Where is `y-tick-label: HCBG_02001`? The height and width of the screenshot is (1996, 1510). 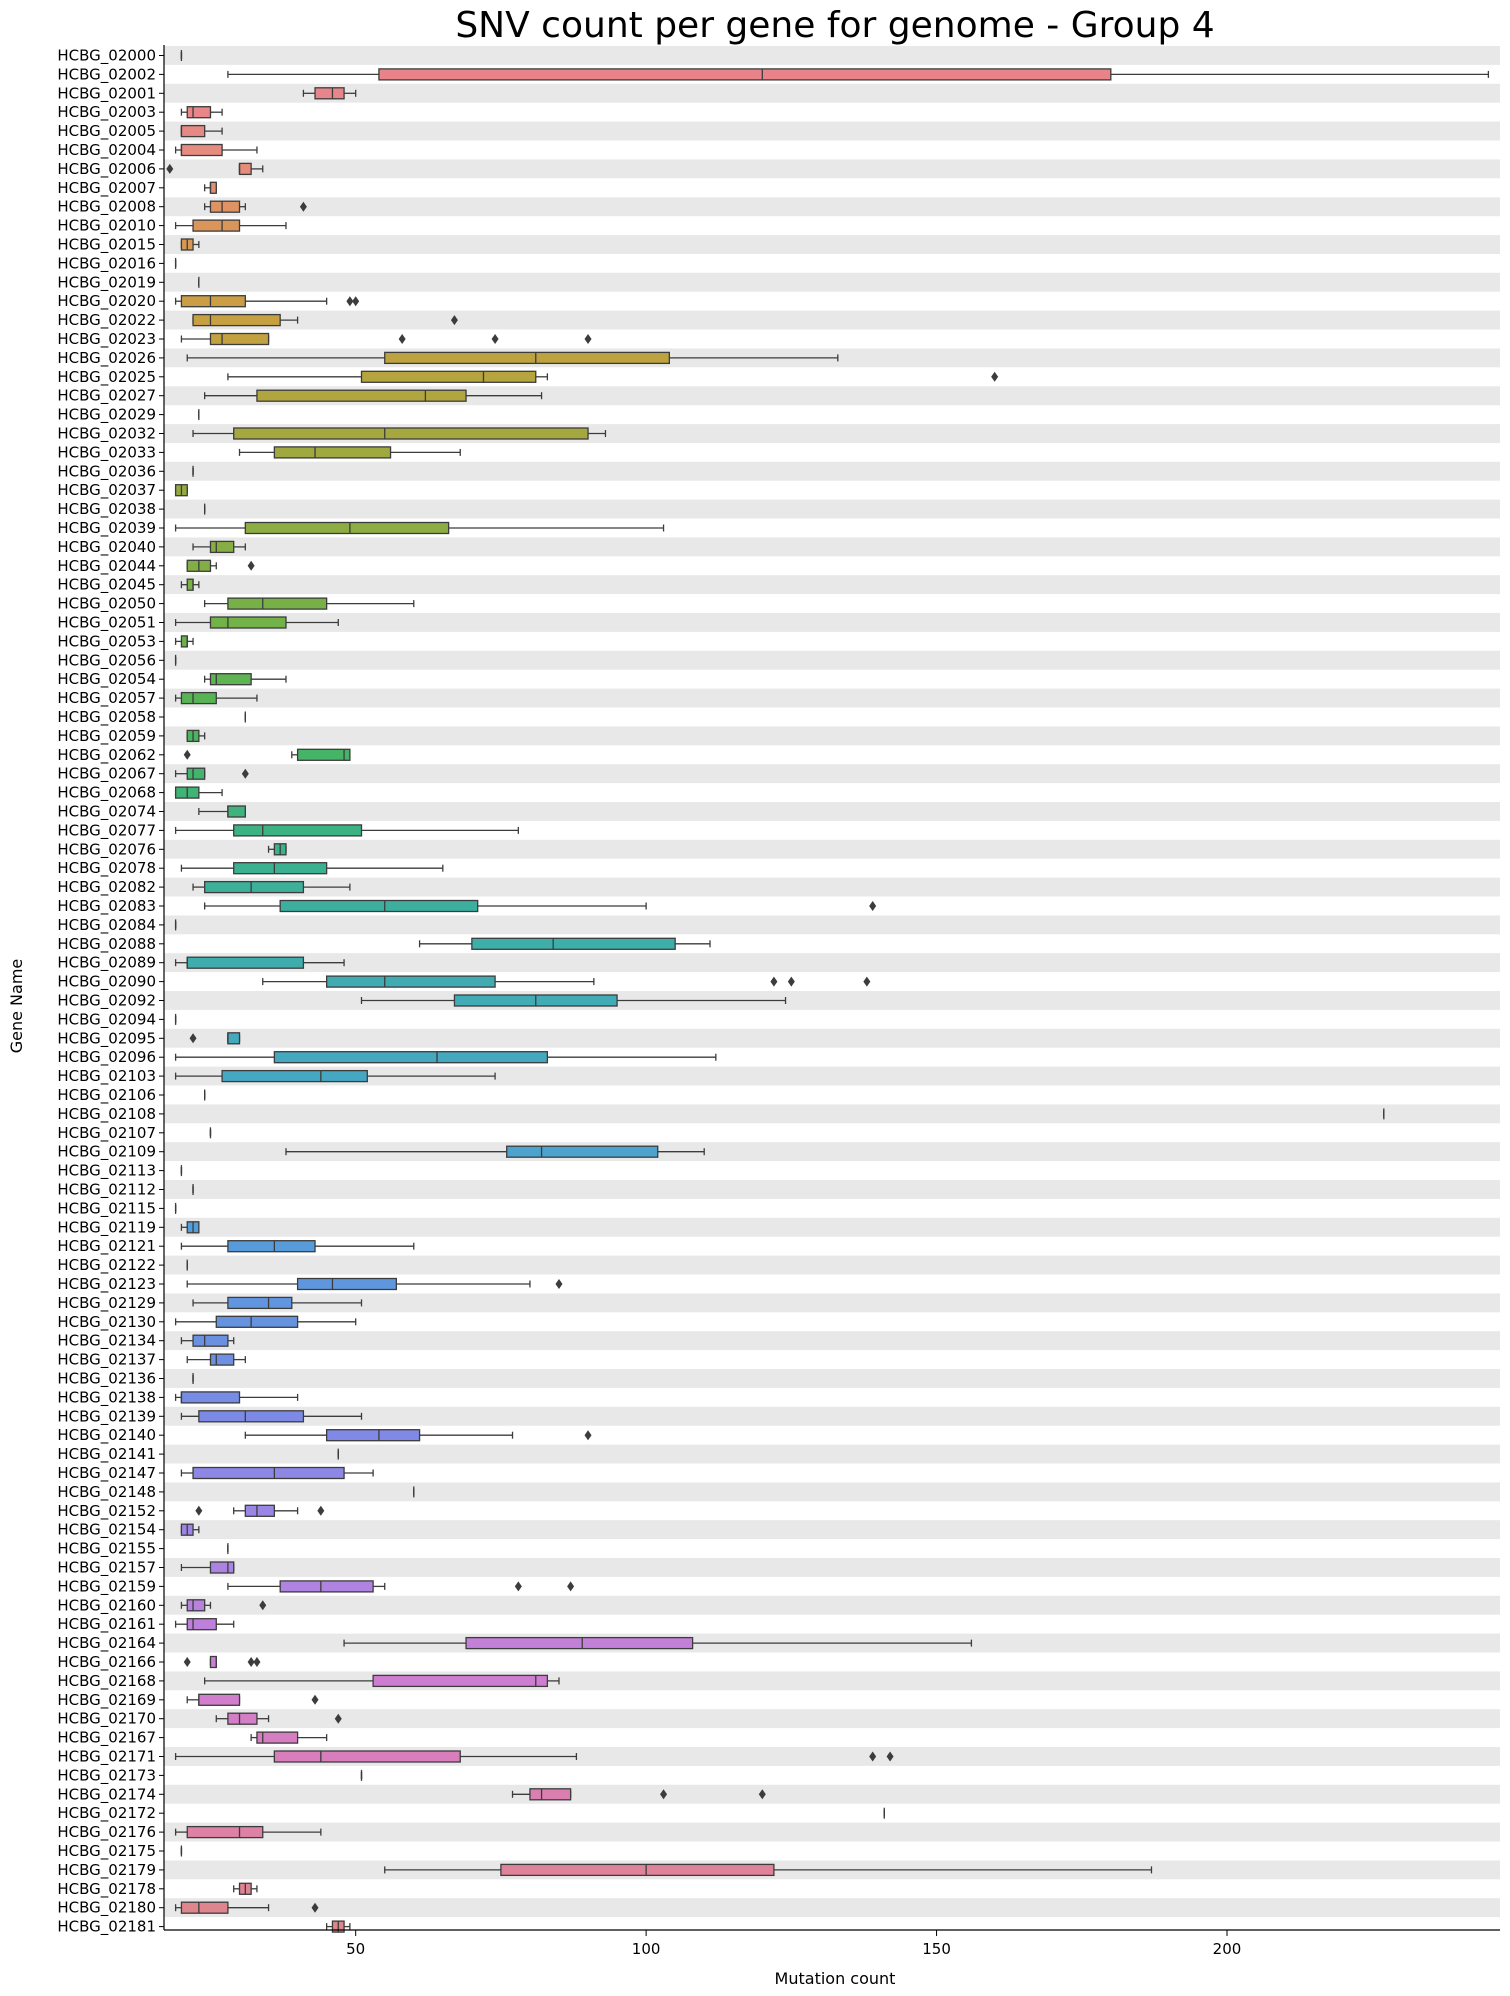 y-tick-label: HCBG_02001 is located at coordinates (106, 93).